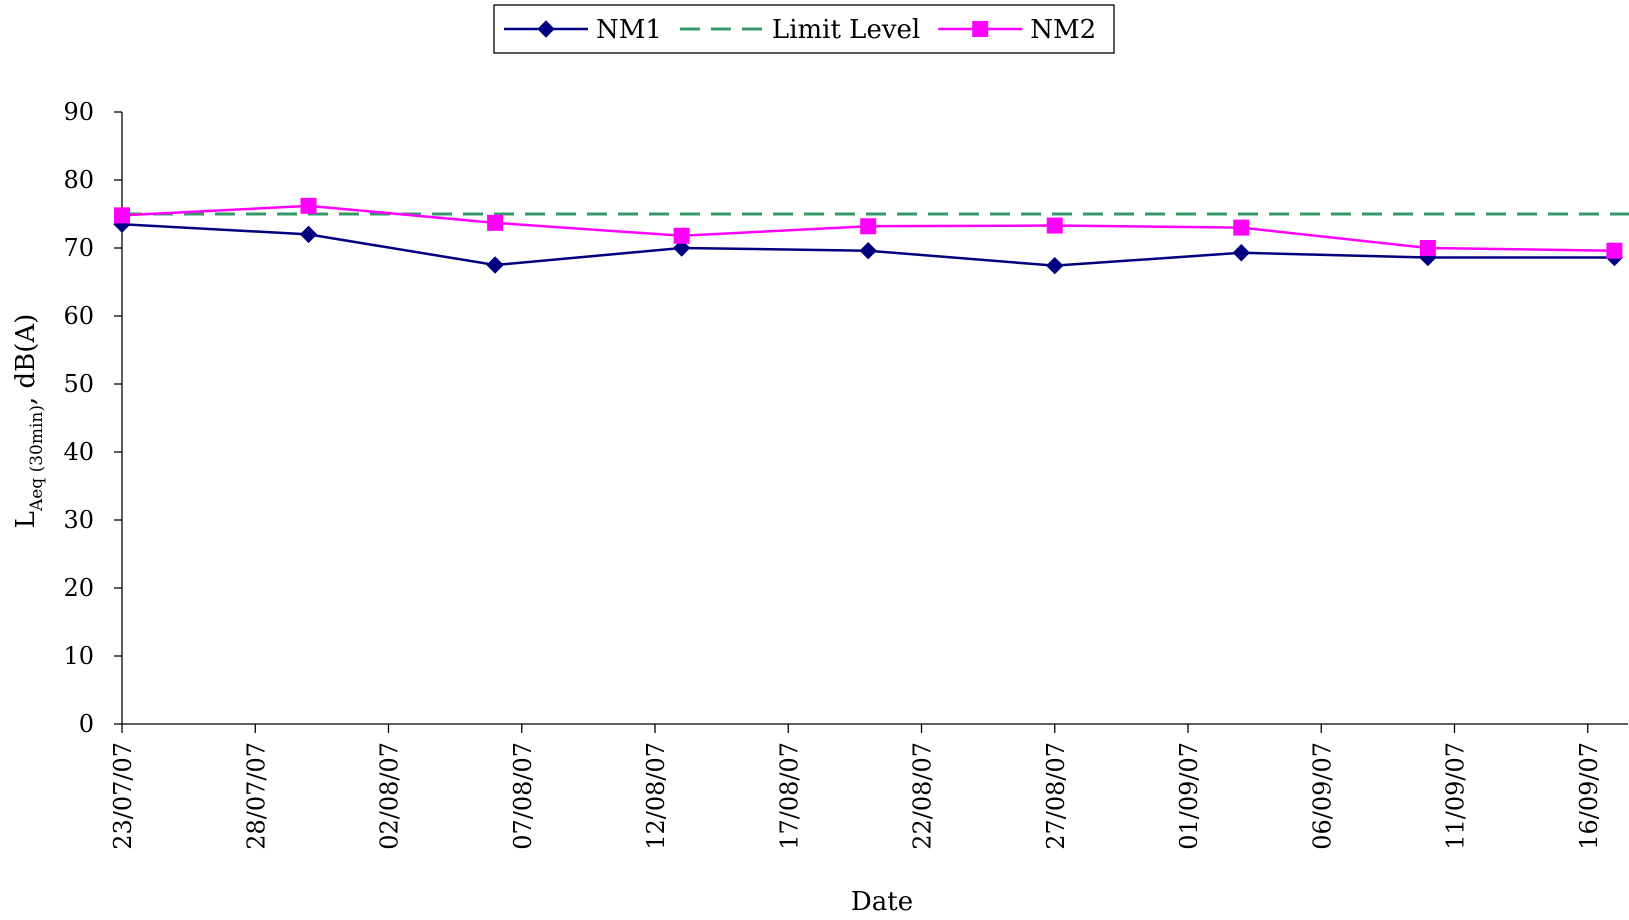  Describe the element at coordinates (78, 656) in the screenshot. I see `y-tick-label: 10` at that location.